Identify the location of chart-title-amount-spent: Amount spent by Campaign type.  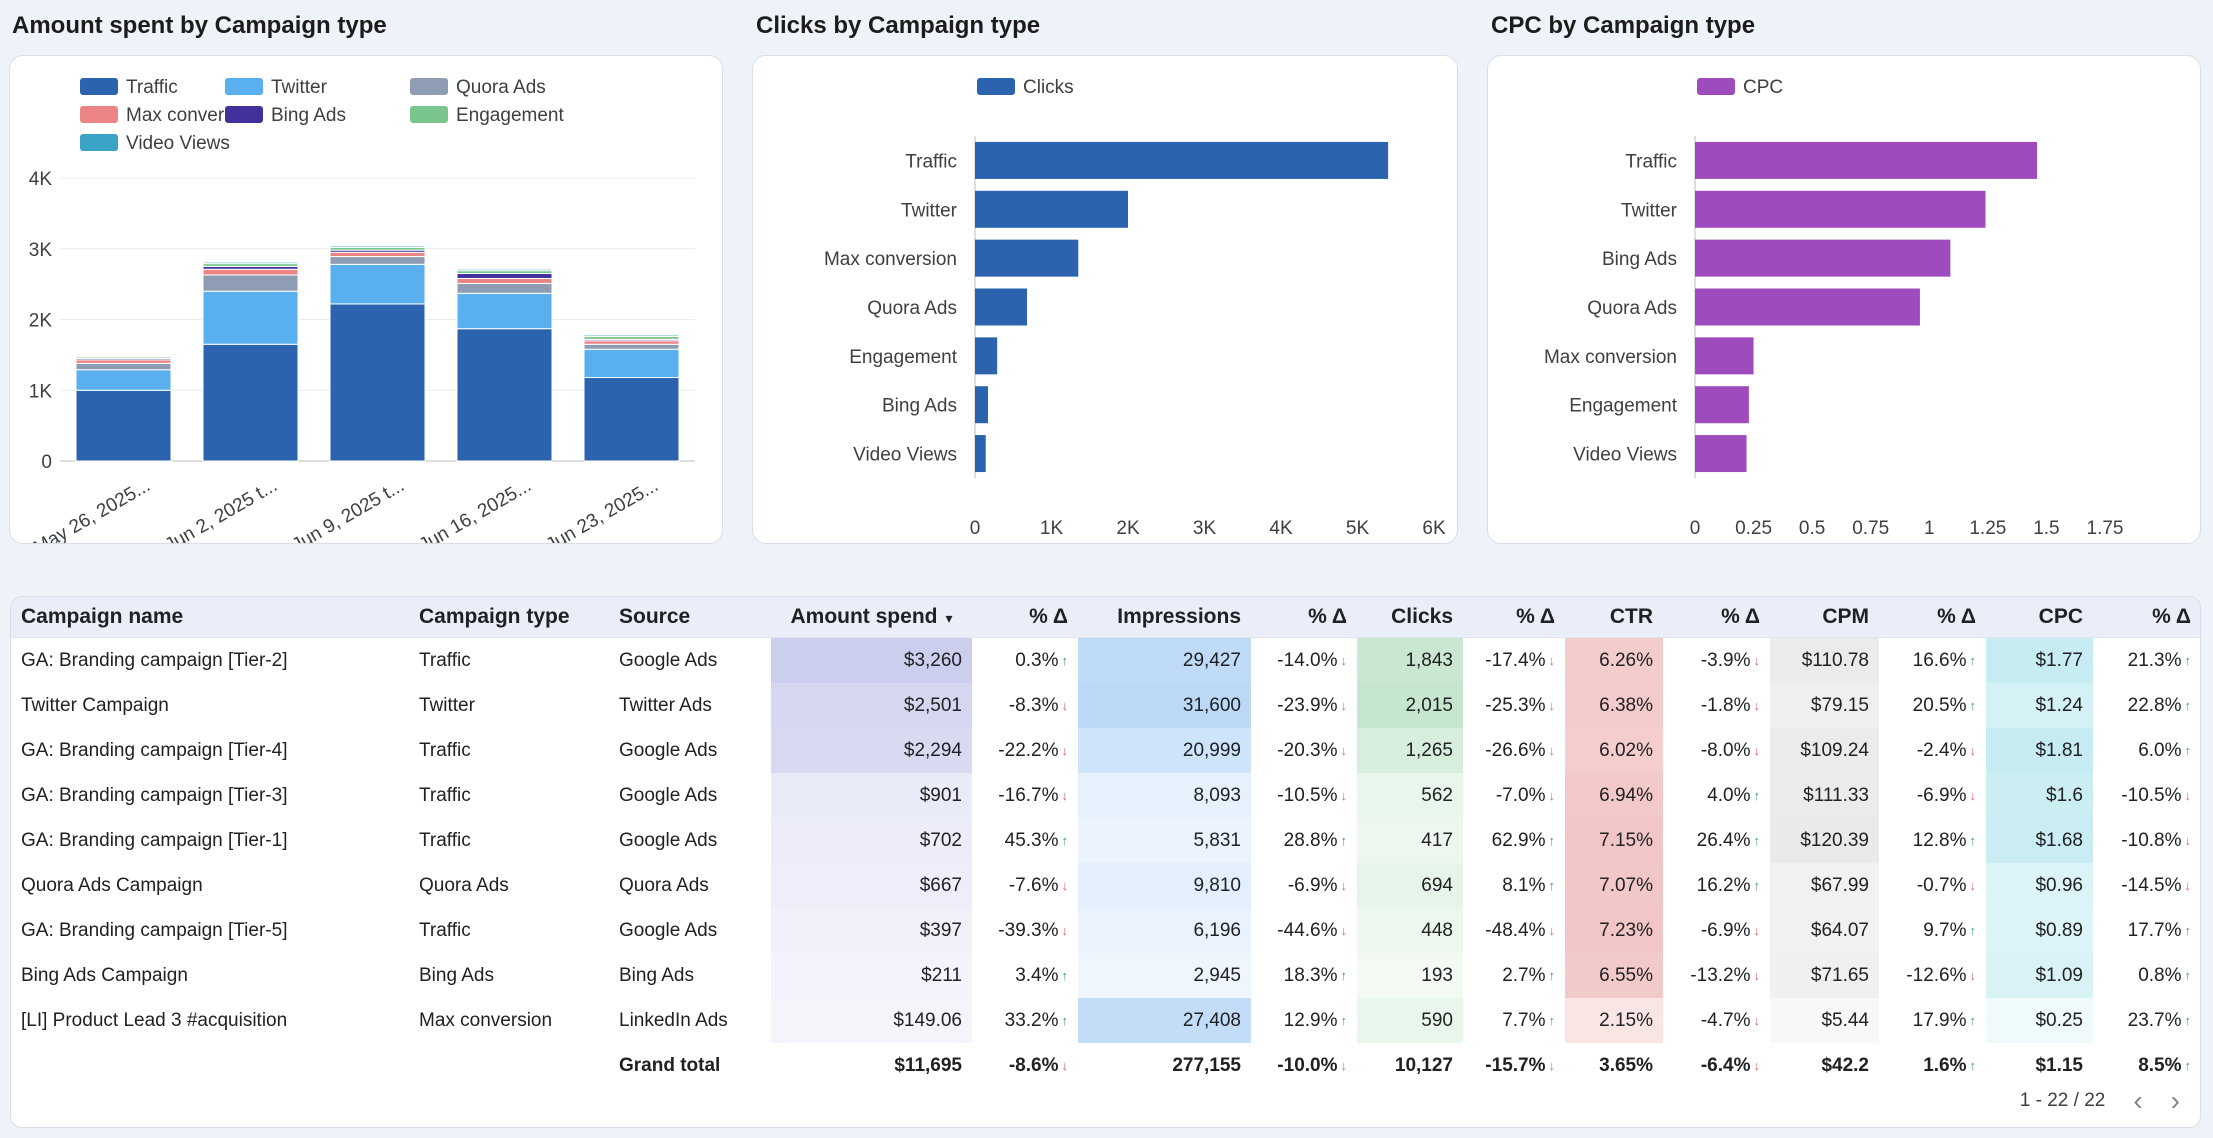
(199, 25).